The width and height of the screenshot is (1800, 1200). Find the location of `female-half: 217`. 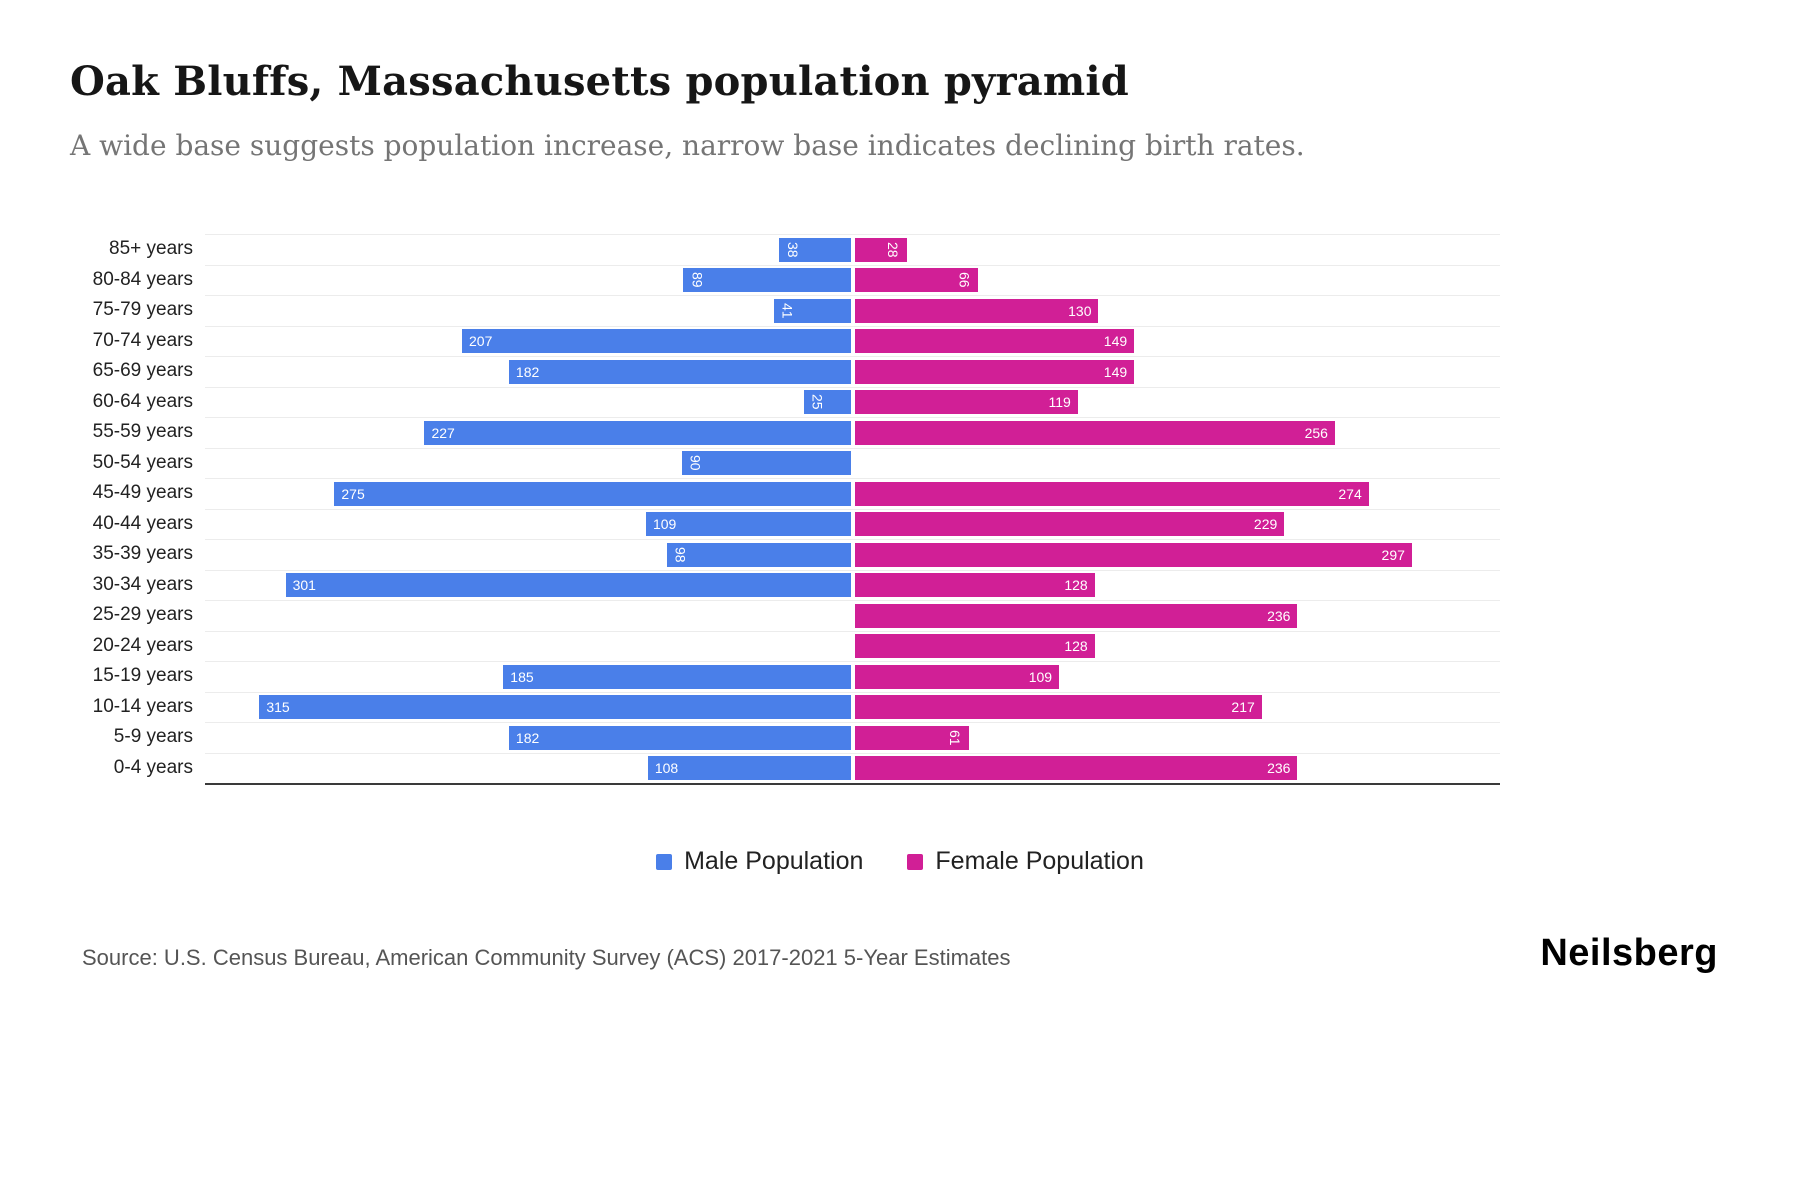

female-half: 217 is located at coordinates (1177, 708).